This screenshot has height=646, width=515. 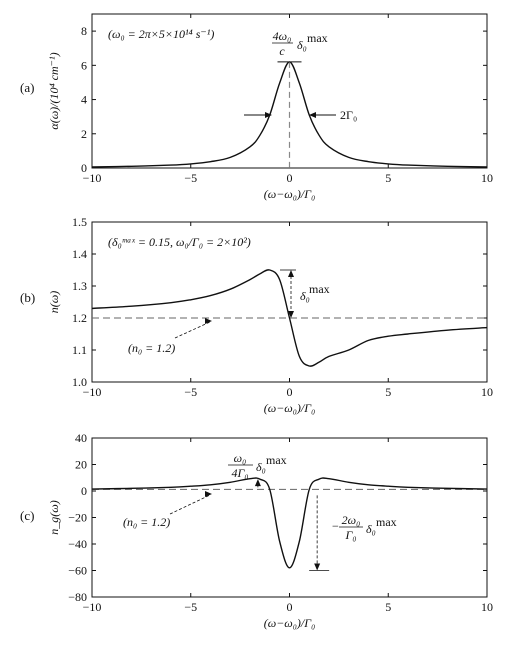 What do you see at coordinates (348, 115) in the screenshot?
I see `width-label: 2Γ₀` at bounding box center [348, 115].